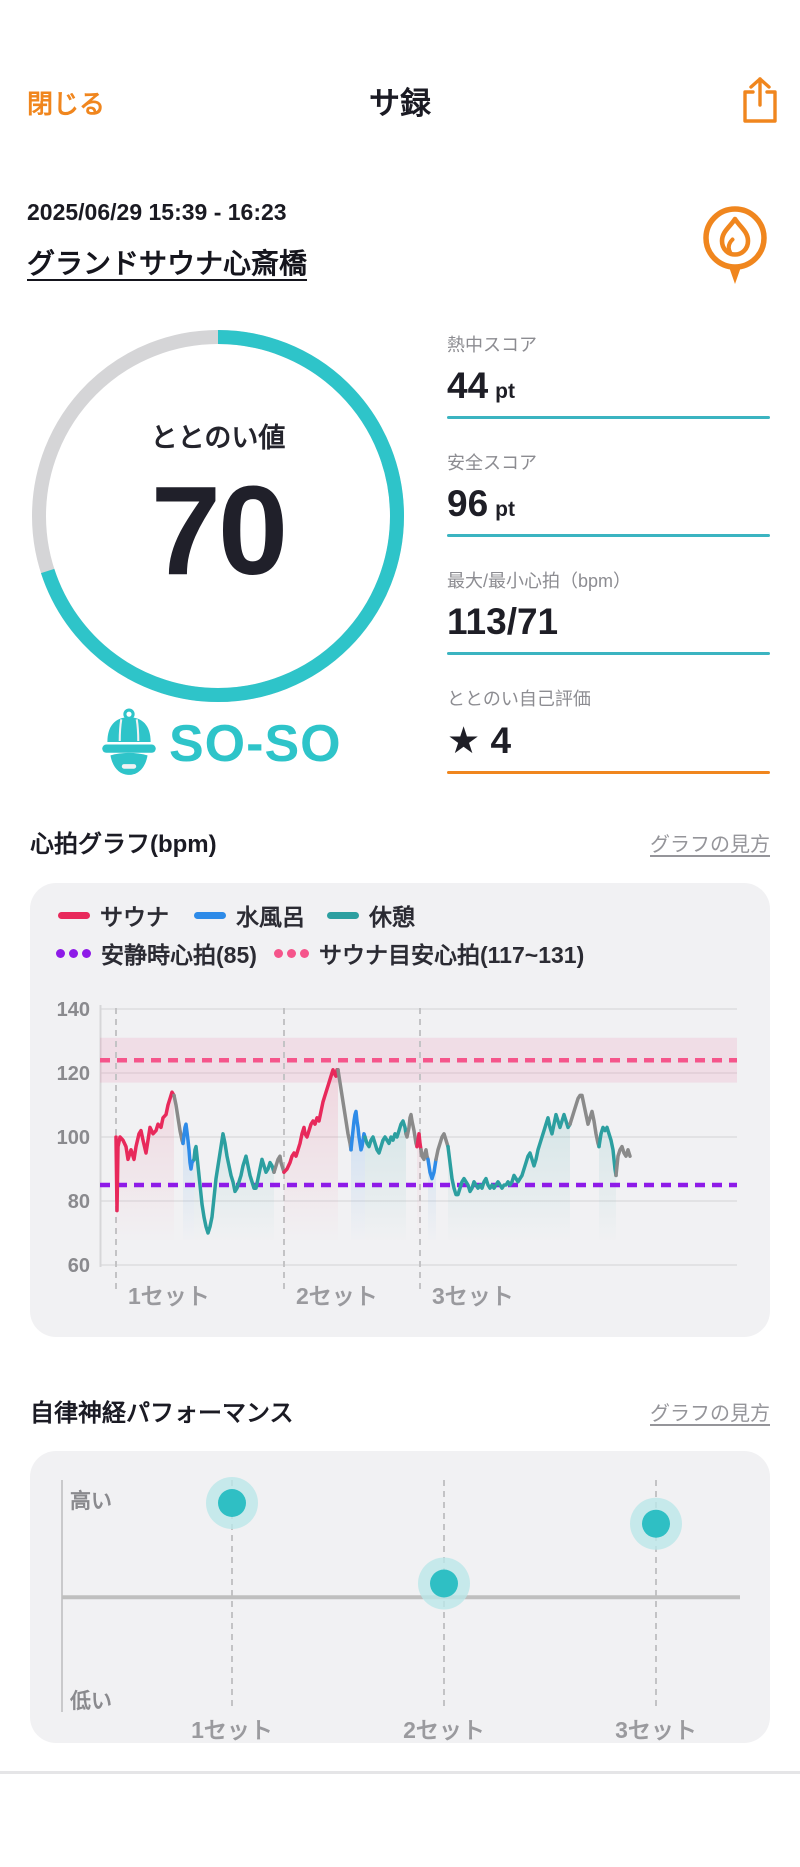 This screenshot has width=800, height=1867. What do you see at coordinates (156, 953) in the screenshot?
I see `legend-resting-hr: 安静時心拍(85)` at bounding box center [156, 953].